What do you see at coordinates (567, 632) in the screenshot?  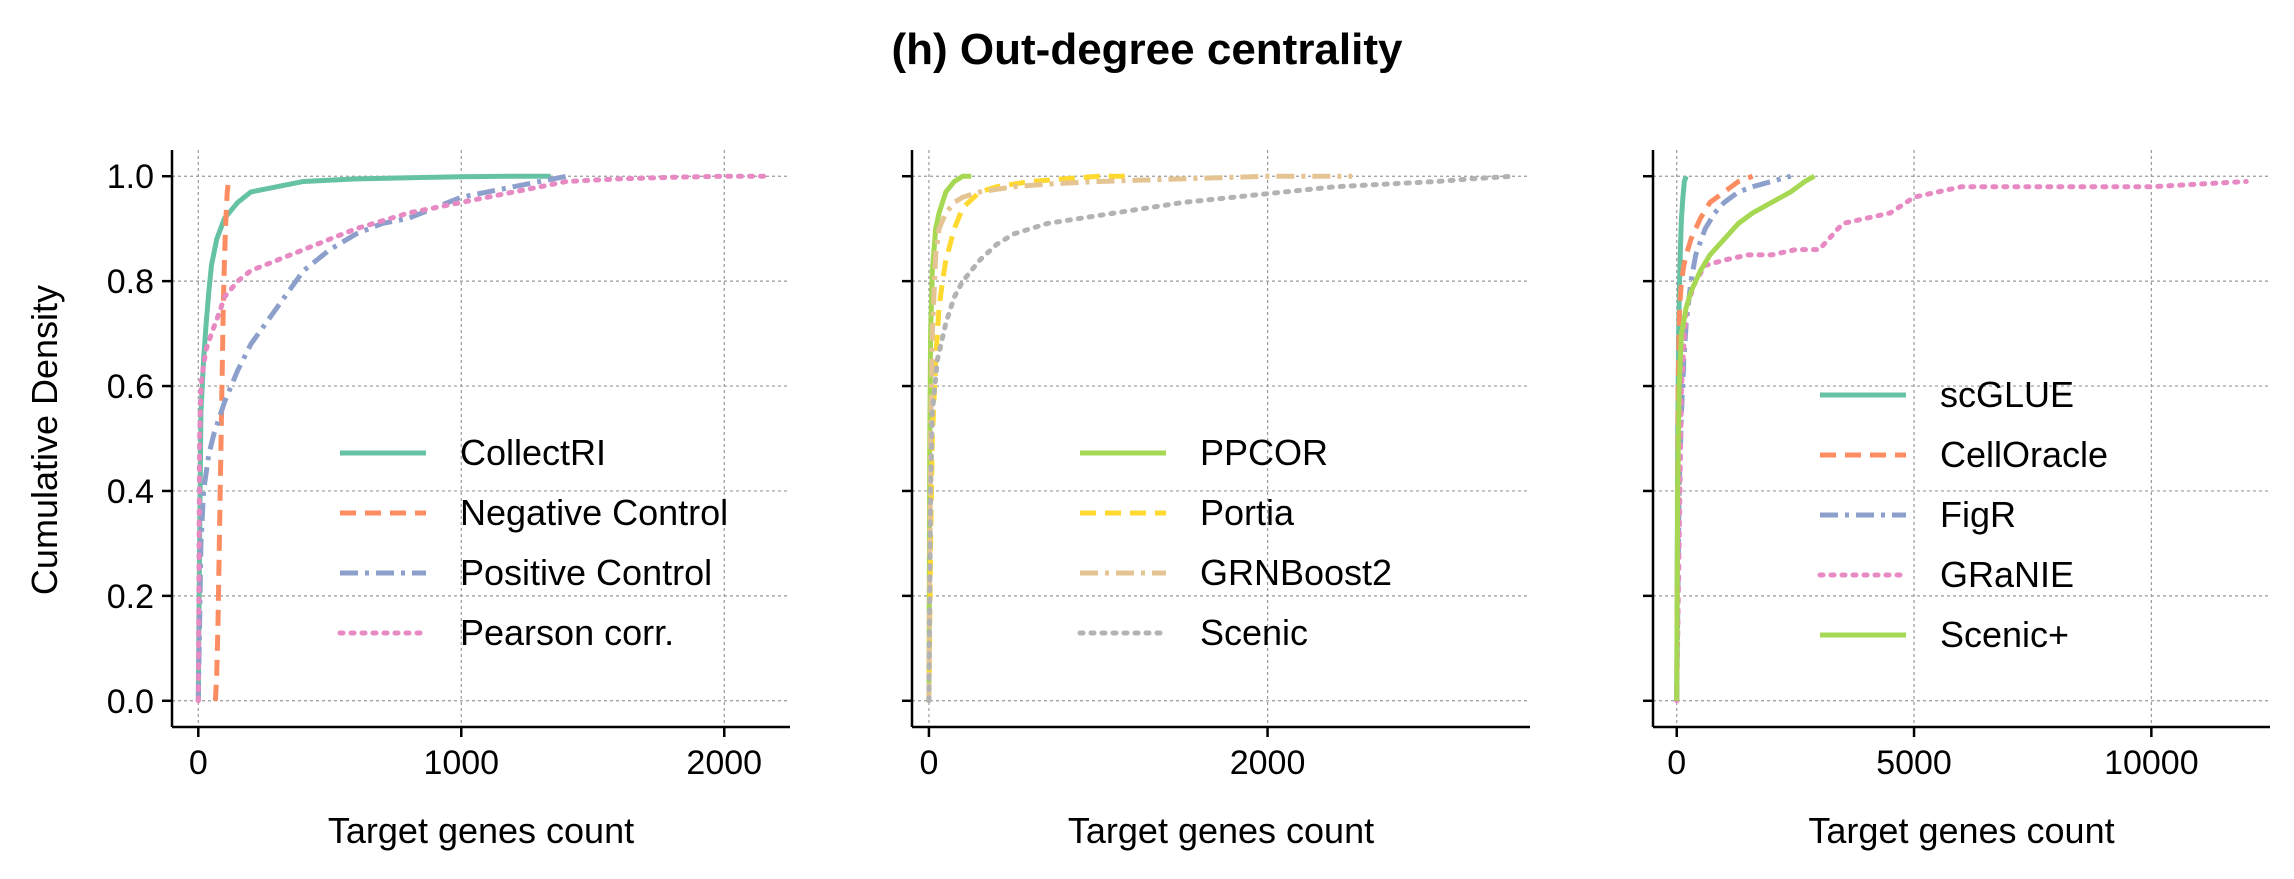 I see `legend-label: Pearson corr.` at bounding box center [567, 632].